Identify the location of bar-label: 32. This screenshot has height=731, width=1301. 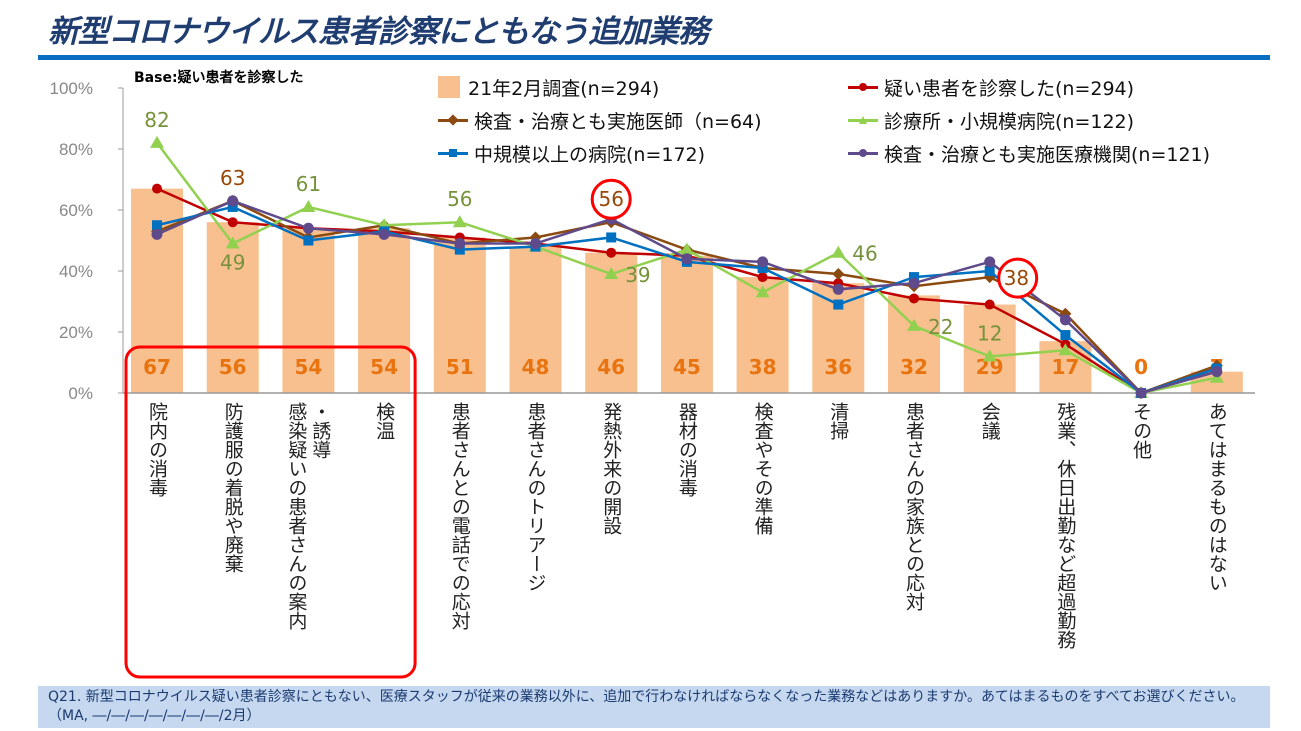
(914, 367).